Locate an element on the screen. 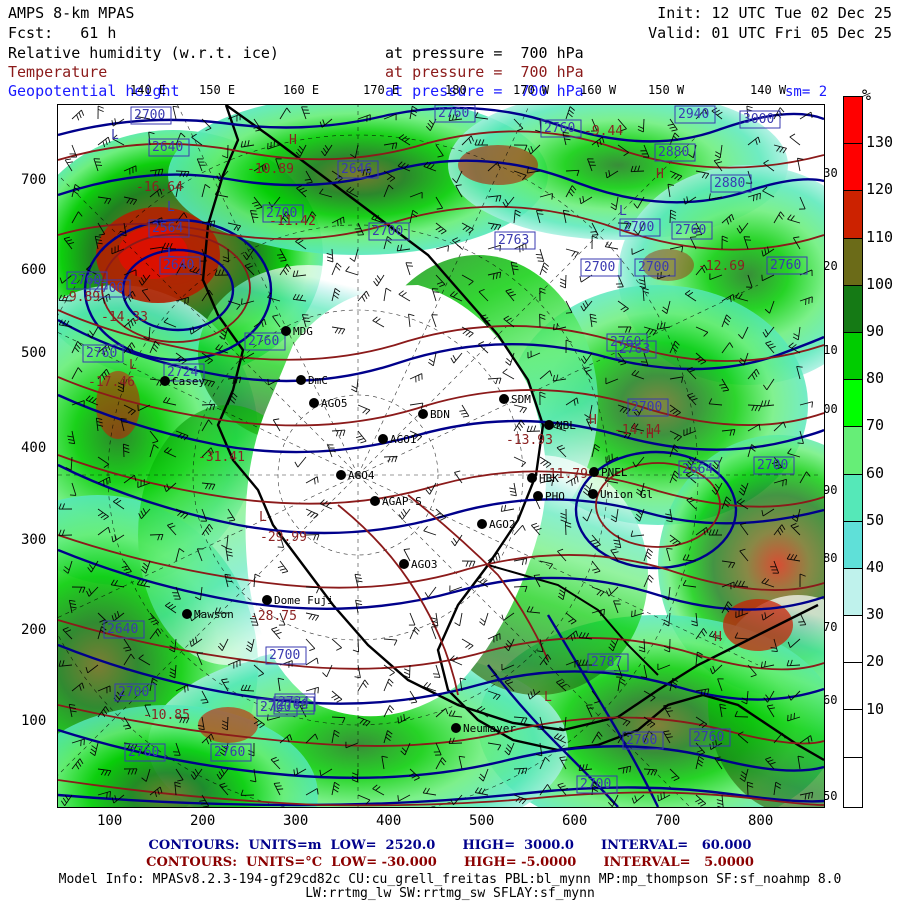  station-marker: Dome Fuji is located at coordinates (298, 600).